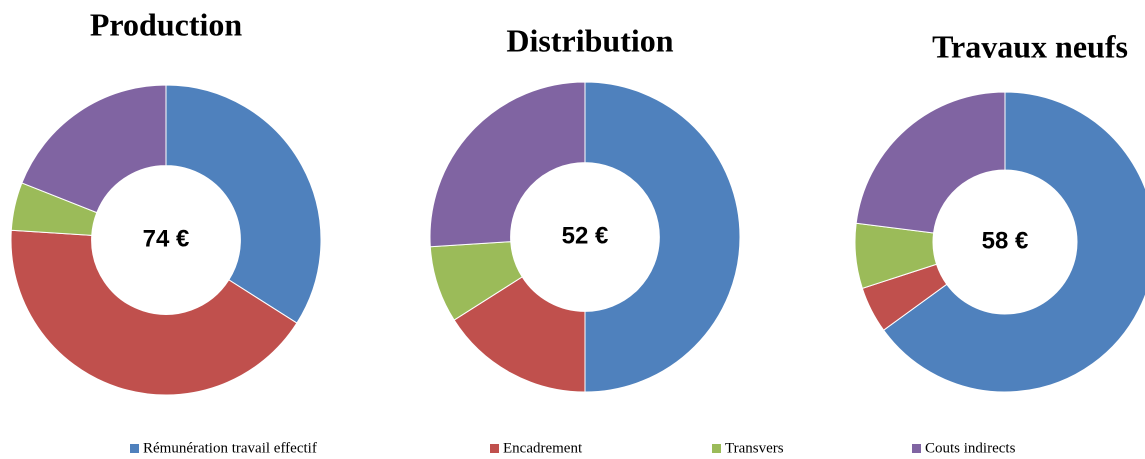 Image resolution: width=1145 pixels, height=459 pixels. I want to click on legend-label: Transvers, so click(754, 448).